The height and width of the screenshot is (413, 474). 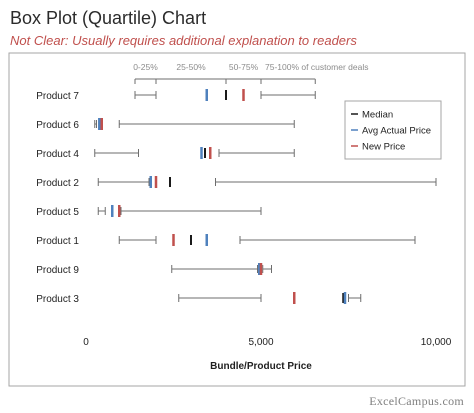 I want to click on x-tick-label: 5,000, so click(x=260, y=342).